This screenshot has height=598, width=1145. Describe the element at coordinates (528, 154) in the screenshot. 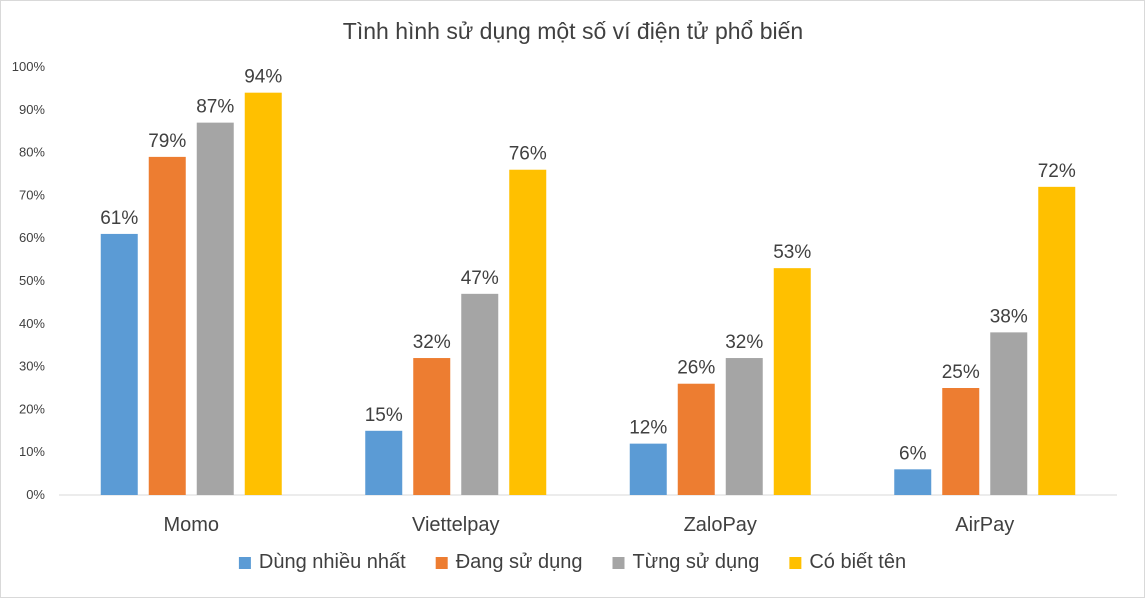

I see `data-label: 76%` at that location.